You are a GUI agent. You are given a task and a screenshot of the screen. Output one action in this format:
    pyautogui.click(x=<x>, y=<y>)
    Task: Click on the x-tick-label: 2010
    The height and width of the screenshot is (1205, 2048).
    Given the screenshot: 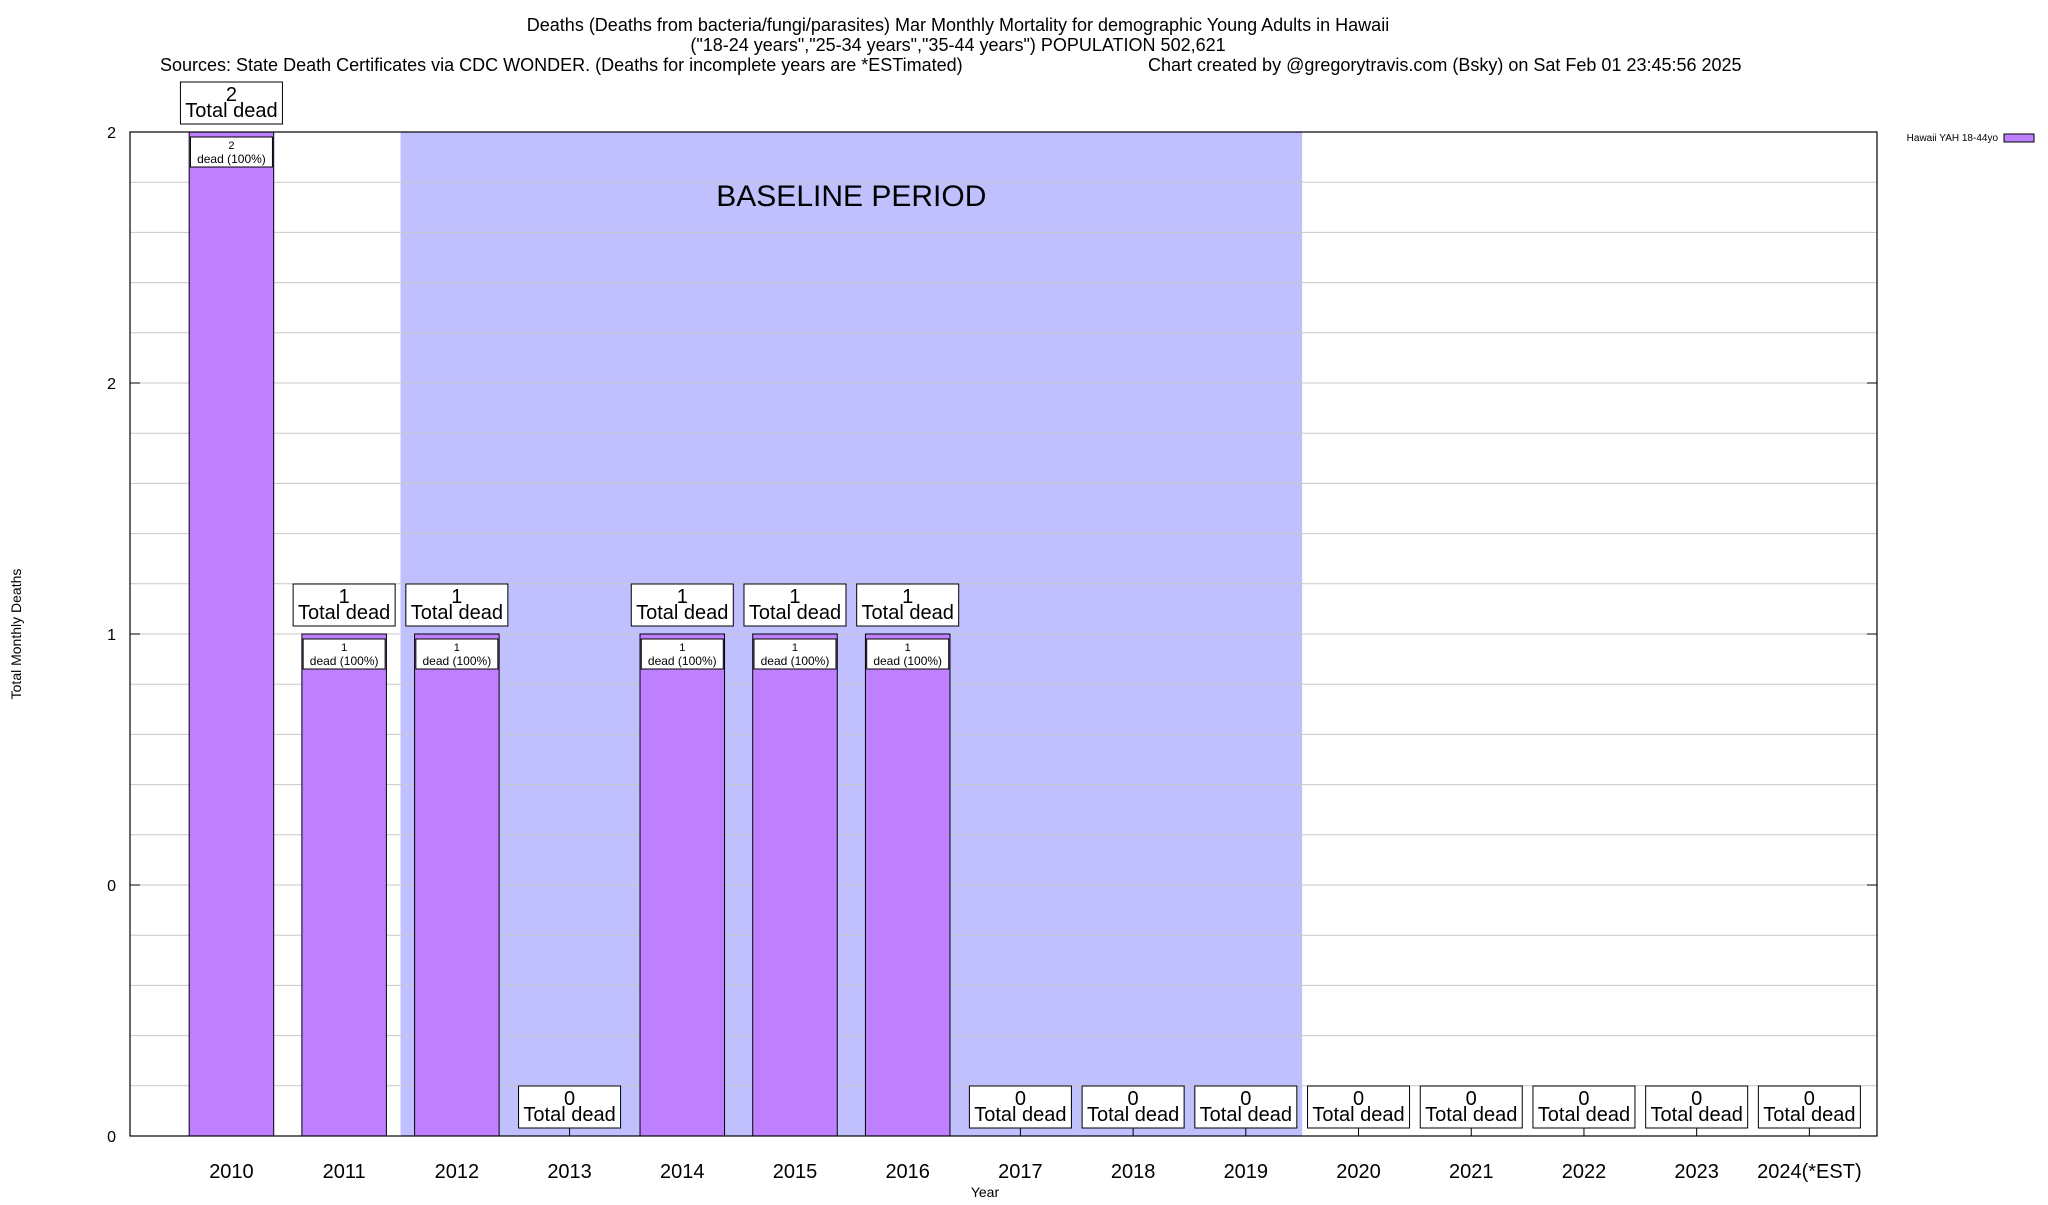 What is the action you would take?
    pyautogui.click(x=231, y=1172)
    